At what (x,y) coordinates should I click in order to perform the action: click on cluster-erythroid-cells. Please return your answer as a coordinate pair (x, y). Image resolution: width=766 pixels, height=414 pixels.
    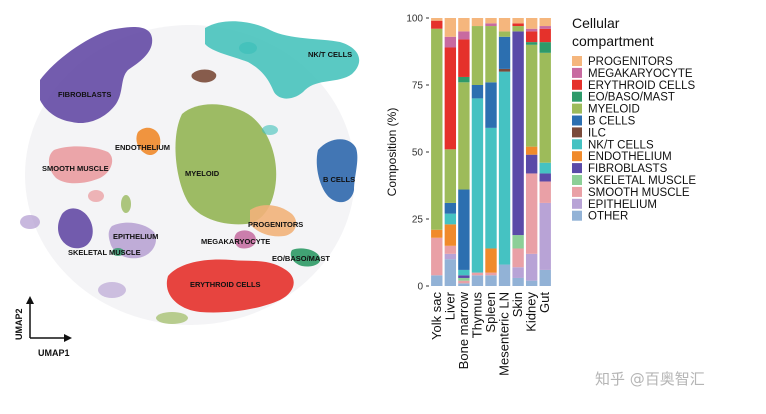
    Looking at the image, I should click on (230, 286).